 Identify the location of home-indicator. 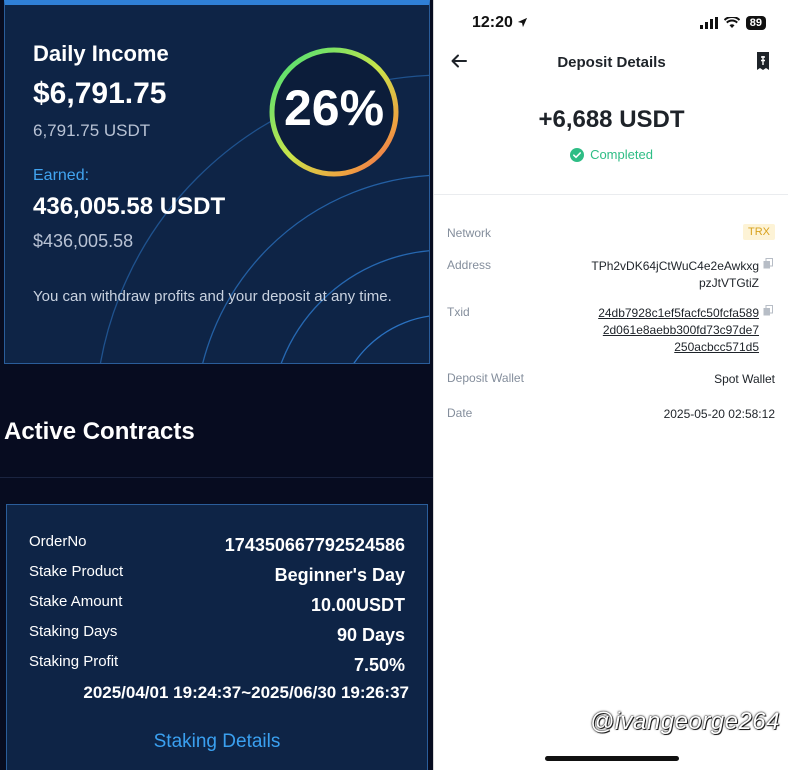
(612, 758).